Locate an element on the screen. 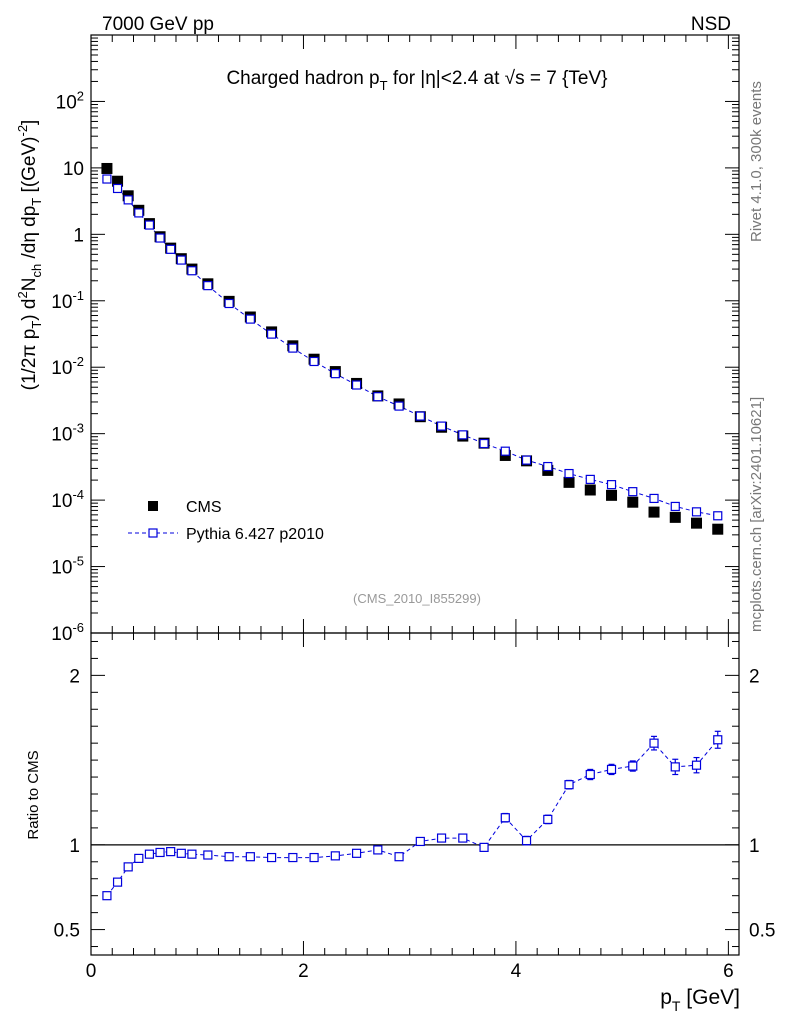 The image size is (786, 1024). ratio-y-tick-label-left: 1 is located at coordinates (74, 846).